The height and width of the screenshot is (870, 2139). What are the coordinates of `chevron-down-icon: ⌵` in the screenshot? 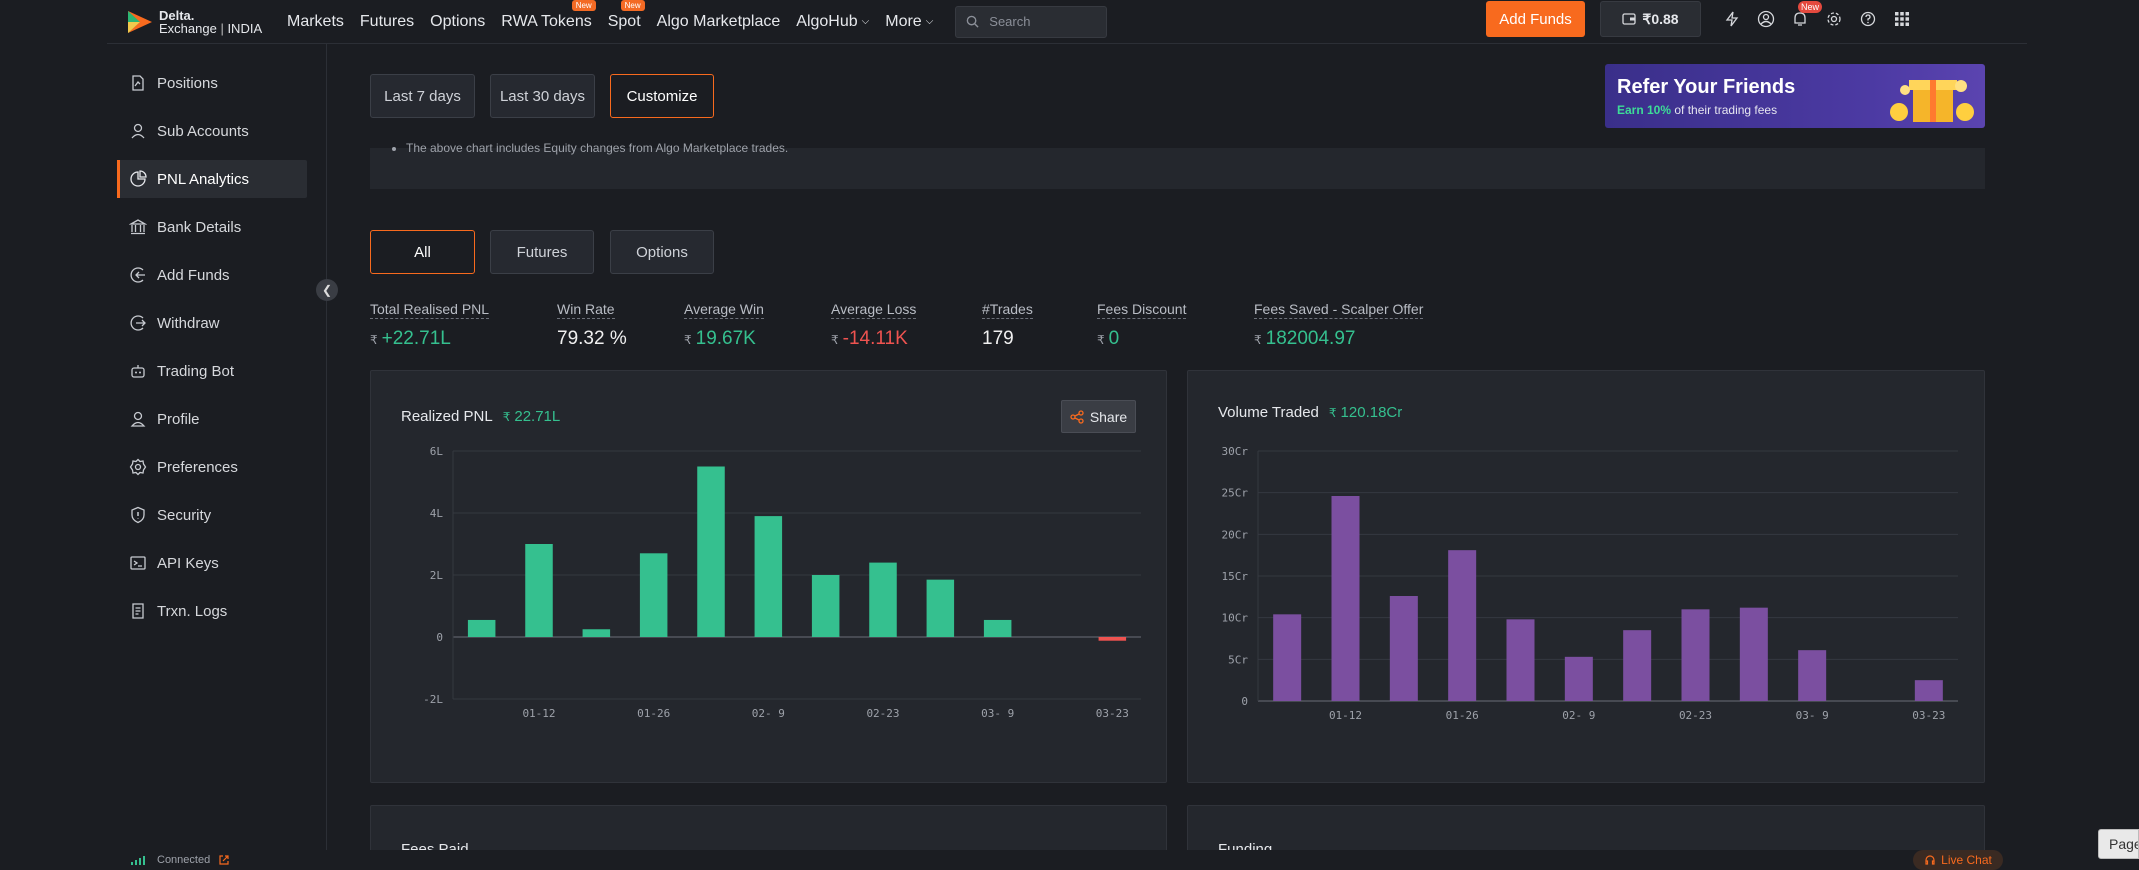 It's located at (865, 21).